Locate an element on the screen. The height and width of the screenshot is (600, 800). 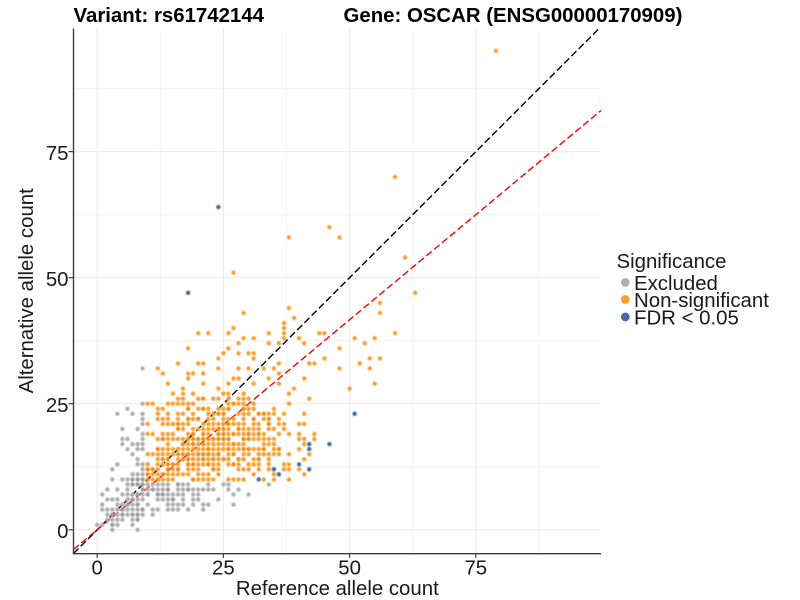
svg-text: Alternative allele count is located at coordinates (27, 290).